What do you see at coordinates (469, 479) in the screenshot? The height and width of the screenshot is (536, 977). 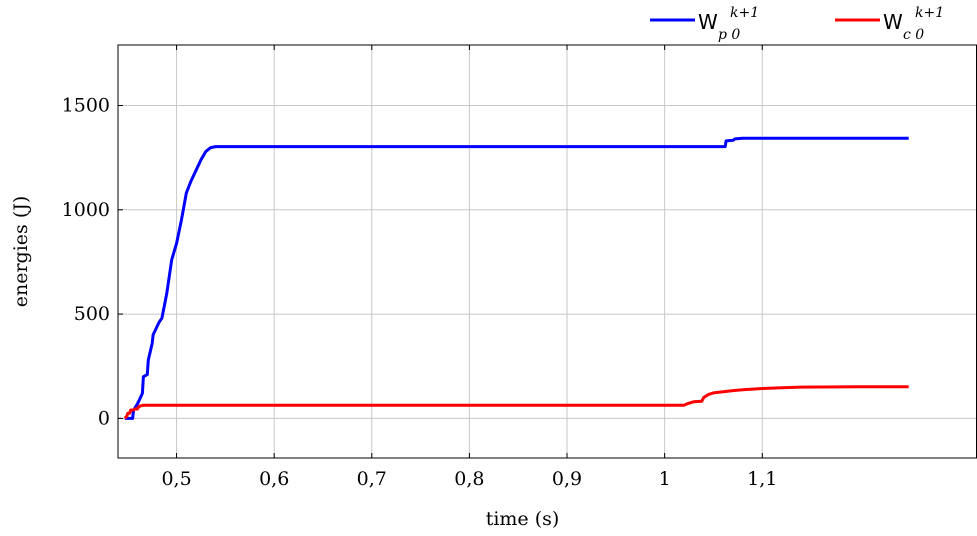 I see `x-tick-label: 0,8` at bounding box center [469, 479].